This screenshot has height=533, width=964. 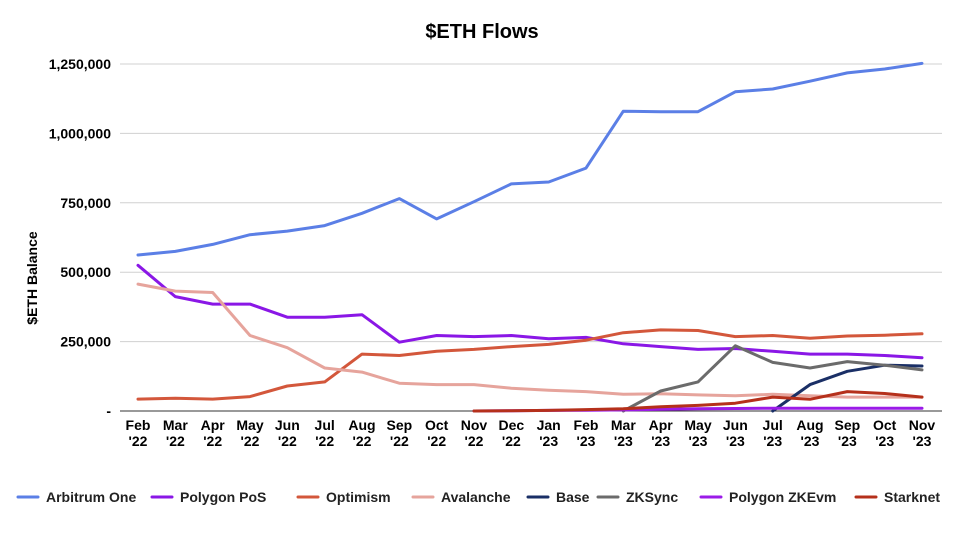 What do you see at coordinates (138, 433) in the screenshot?
I see `x-tick-label: Feb '22` at bounding box center [138, 433].